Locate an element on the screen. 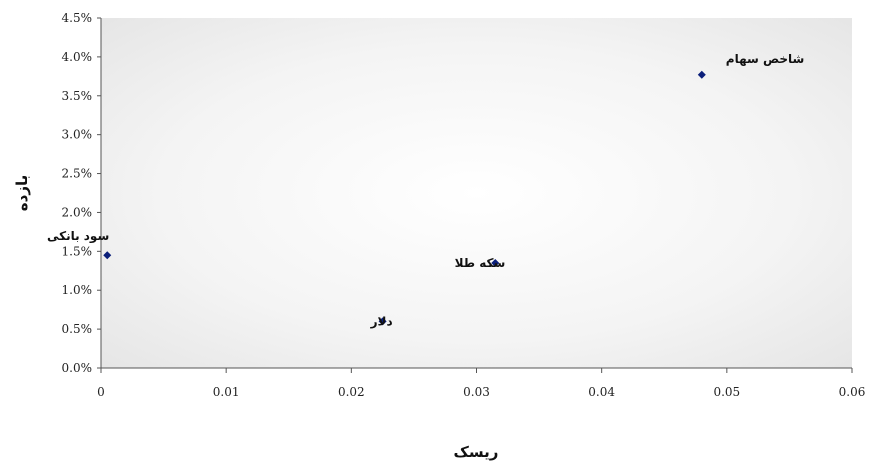 The image size is (870, 468). x-tick-label: 0.01 is located at coordinates (226, 392).